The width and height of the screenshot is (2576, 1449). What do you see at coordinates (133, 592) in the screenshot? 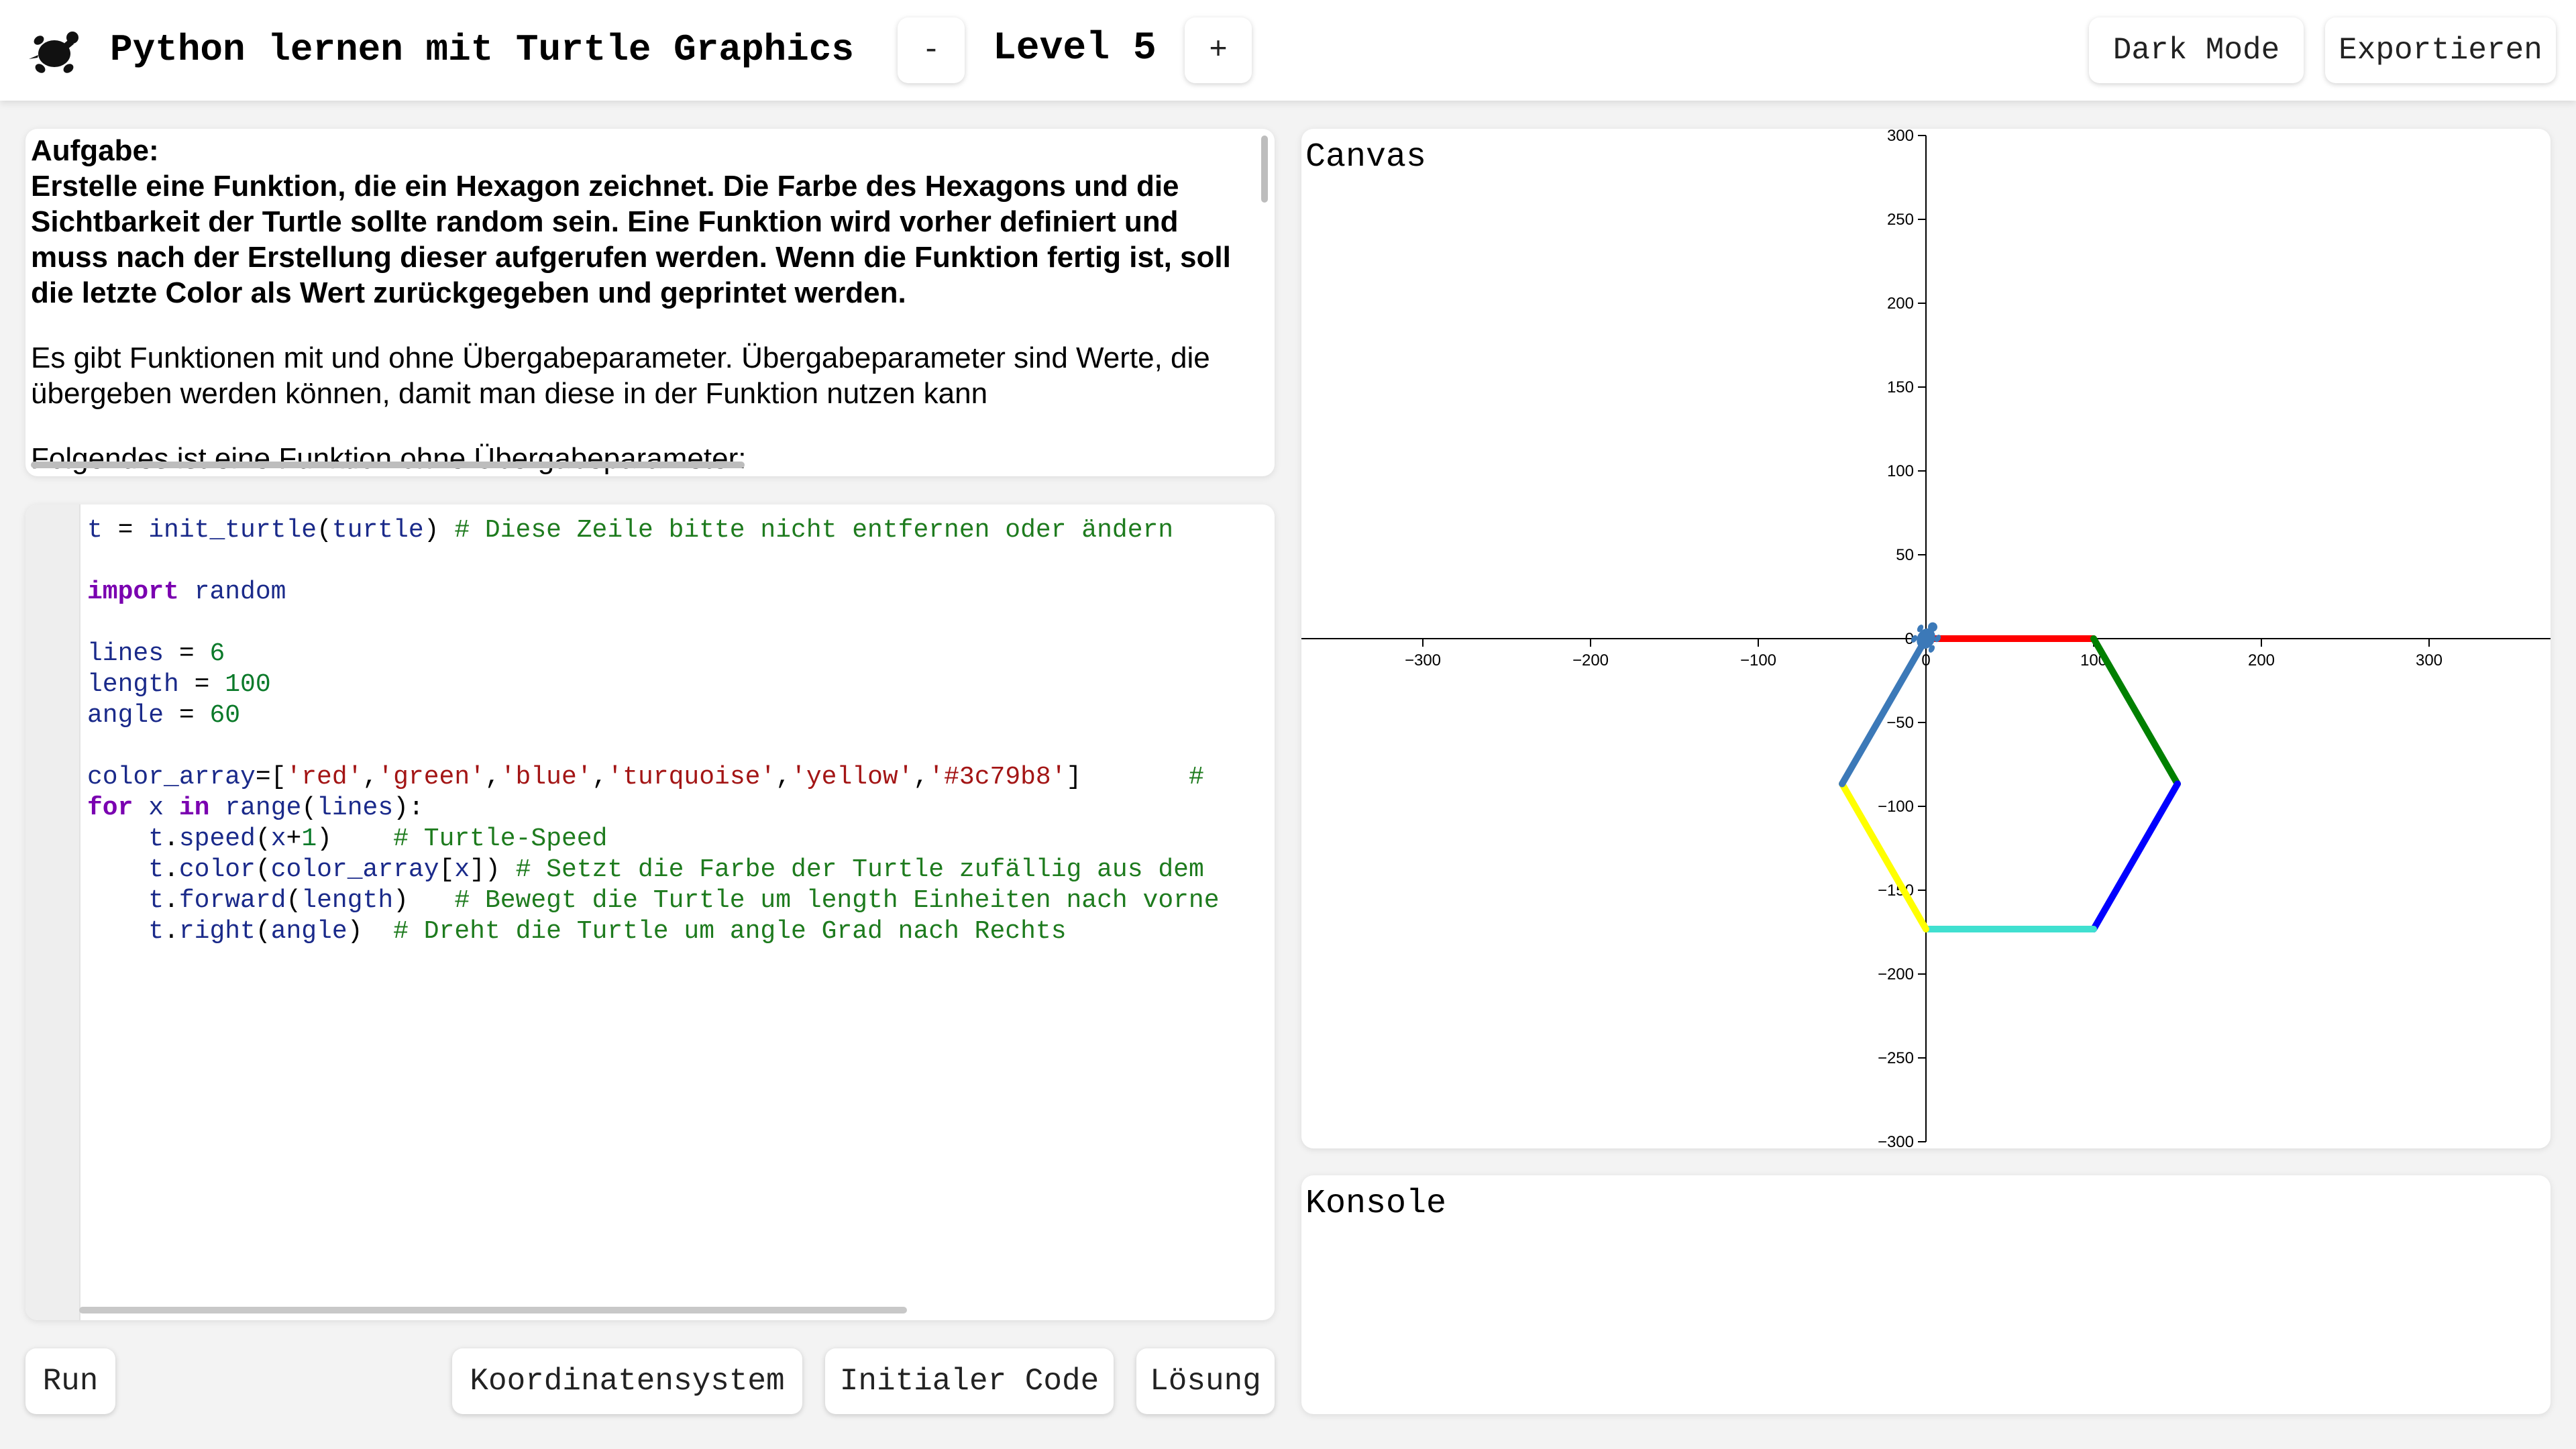
I see `code-keyword: import` at bounding box center [133, 592].